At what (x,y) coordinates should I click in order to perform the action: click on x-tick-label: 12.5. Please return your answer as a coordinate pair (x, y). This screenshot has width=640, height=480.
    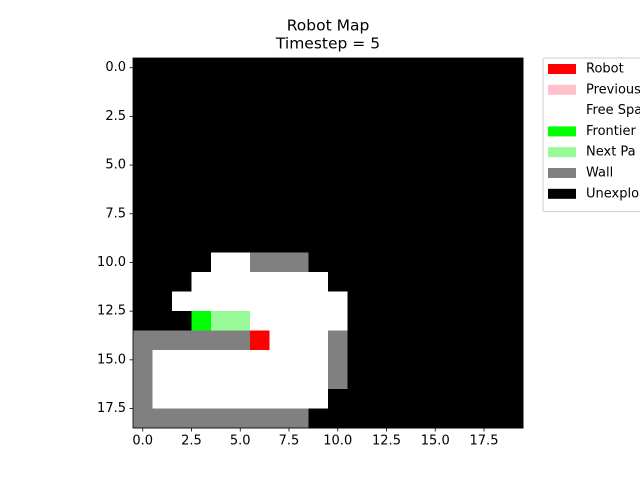
    Looking at the image, I should click on (386, 441).